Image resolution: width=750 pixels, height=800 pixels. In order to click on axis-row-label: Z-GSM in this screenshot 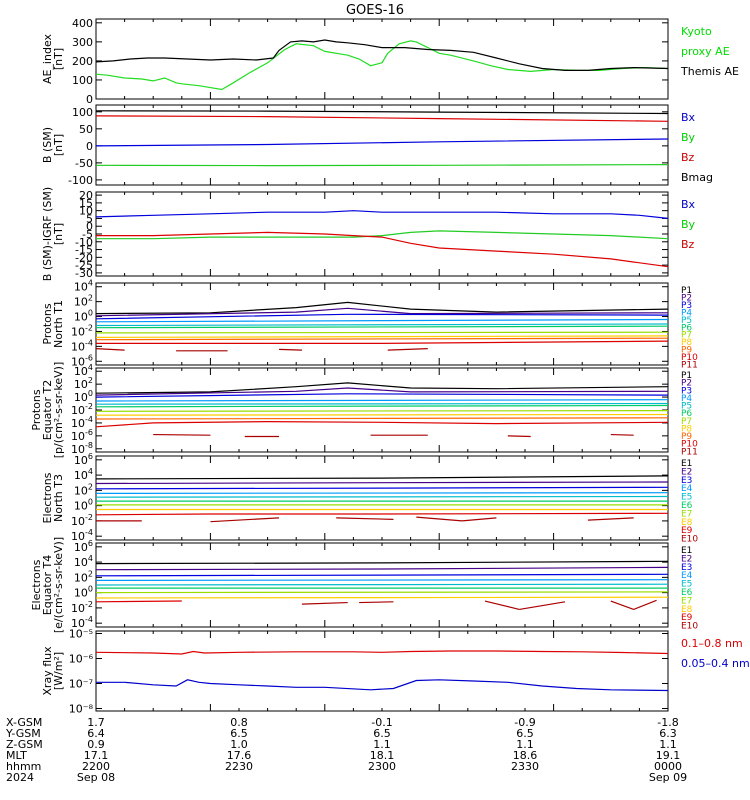, I will do `click(24, 744)`.